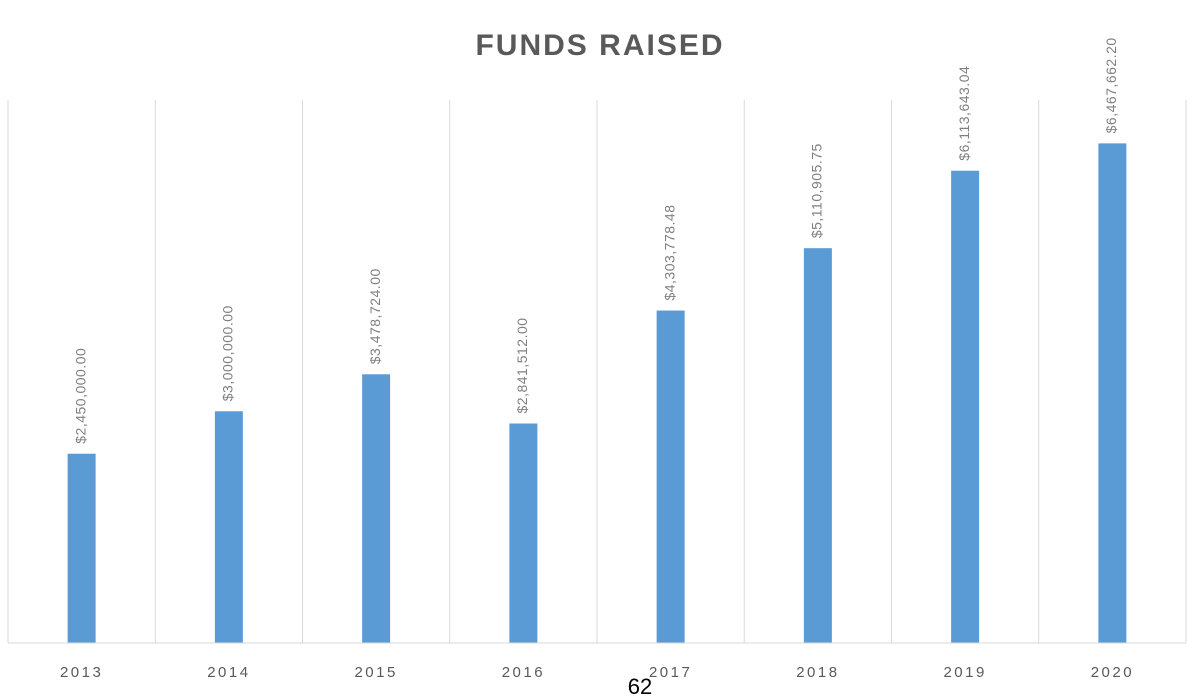 The width and height of the screenshot is (1198, 698). Describe the element at coordinates (817, 190) in the screenshot. I see `value-label: $5,110,905.75` at that location.